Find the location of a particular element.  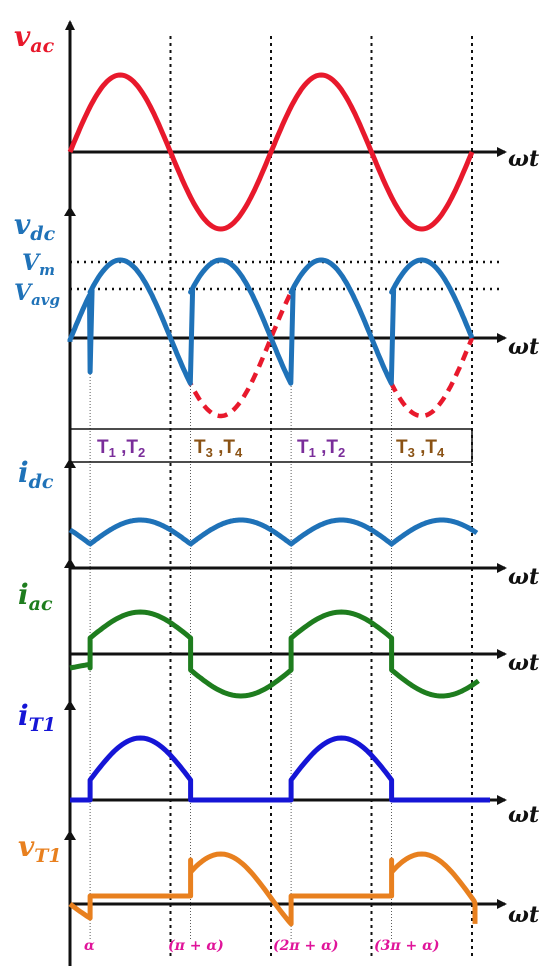

label-vT1: vT1 is located at coordinates (40, 848).